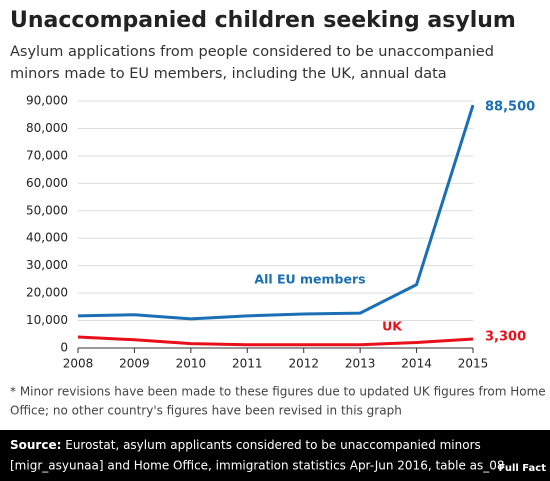 Image resolution: width=550 pixels, height=481 pixels. Describe the element at coordinates (134, 364) in the screenshot. I see `x-tick-label: 2009` at that location.